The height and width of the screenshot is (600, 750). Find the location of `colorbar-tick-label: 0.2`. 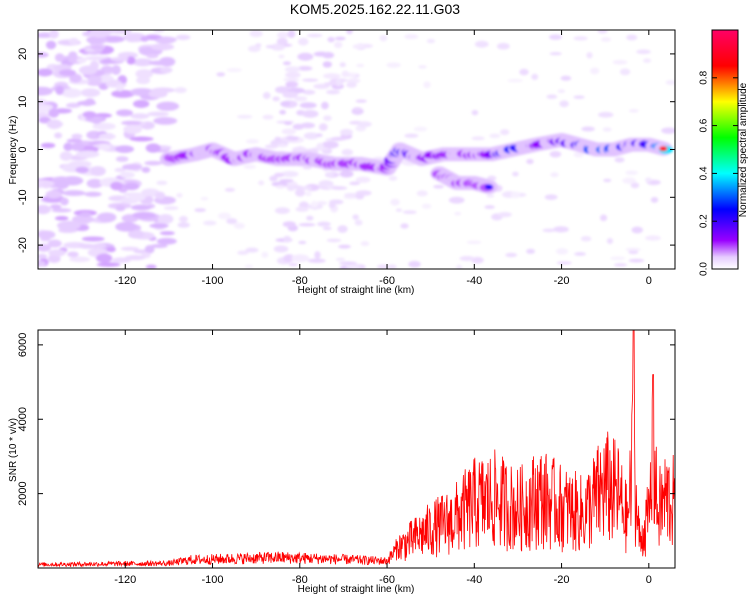

colorbar-tick-label: 0.2 is located at coordinates (704, 221).